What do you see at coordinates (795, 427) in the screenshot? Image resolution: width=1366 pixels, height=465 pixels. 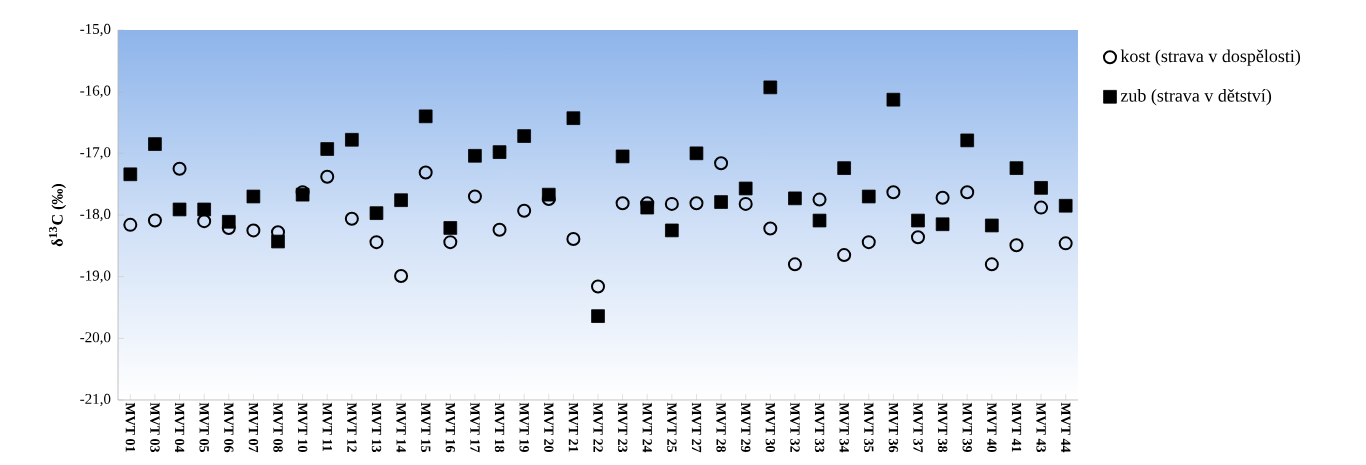 I see `x-tick-label: MVT 32` at bounding box center [795, 427].